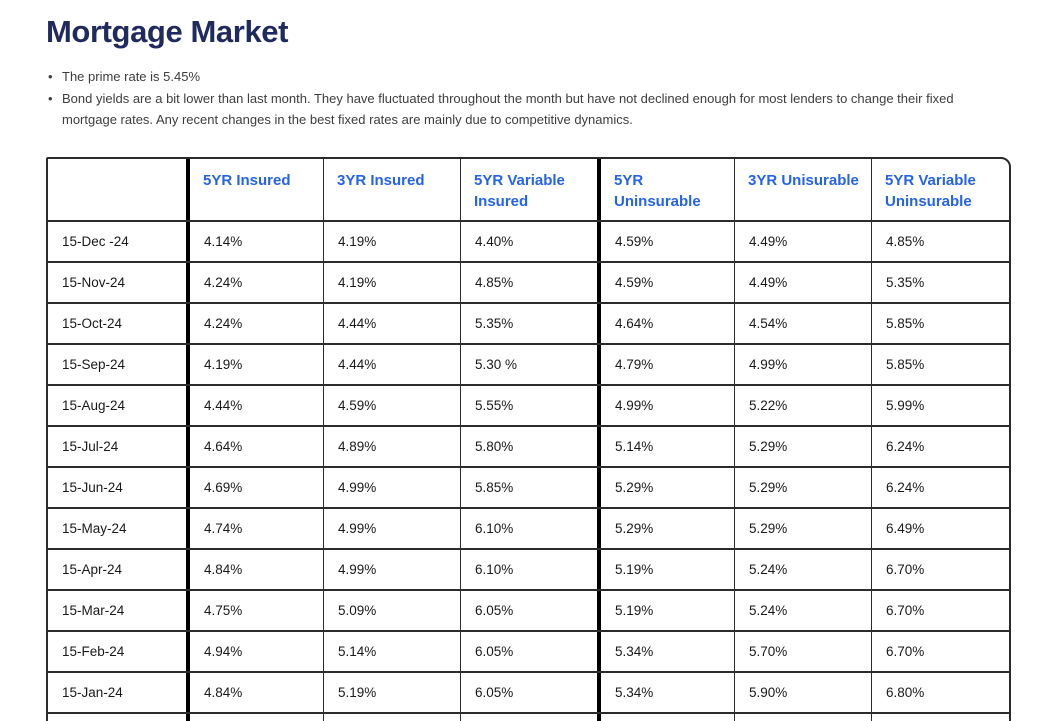  Describe the element at coordinates (254, 487) in the screenshot. I see `rate-cell: 4.69%` at that location.